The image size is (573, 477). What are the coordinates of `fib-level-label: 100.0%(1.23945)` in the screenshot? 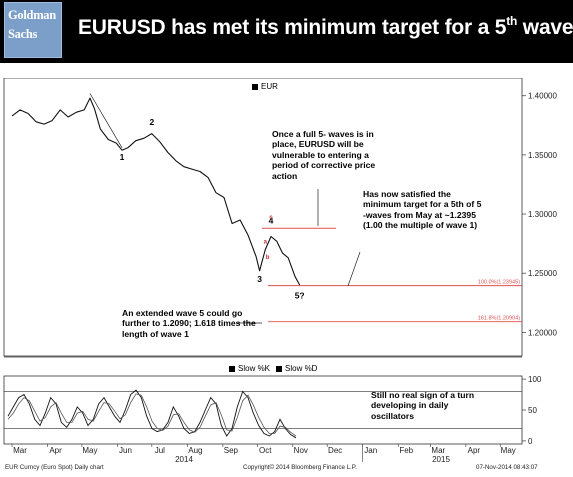 It's located at (499, 283).